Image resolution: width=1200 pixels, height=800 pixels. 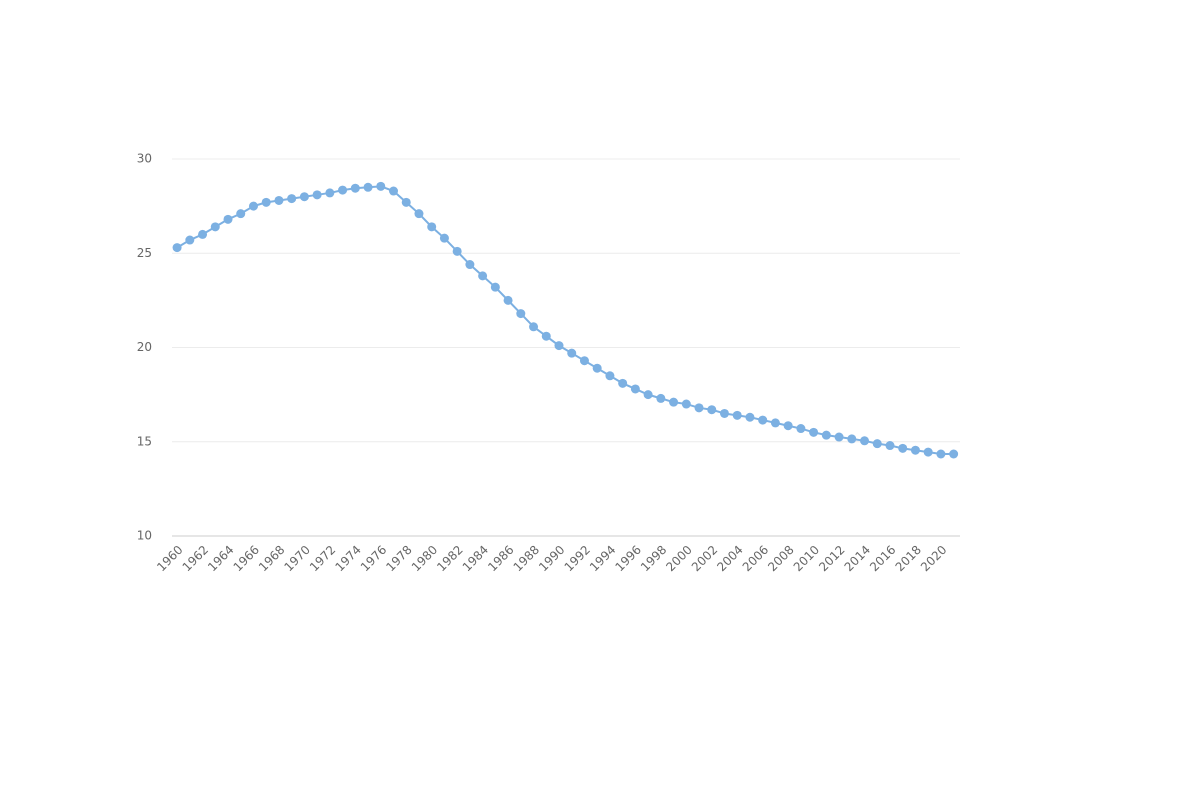 What do you see at coordinates (831, 558) in the screenshot?
I see `x-tick-label: 2012` at bounding box center [831, 558].